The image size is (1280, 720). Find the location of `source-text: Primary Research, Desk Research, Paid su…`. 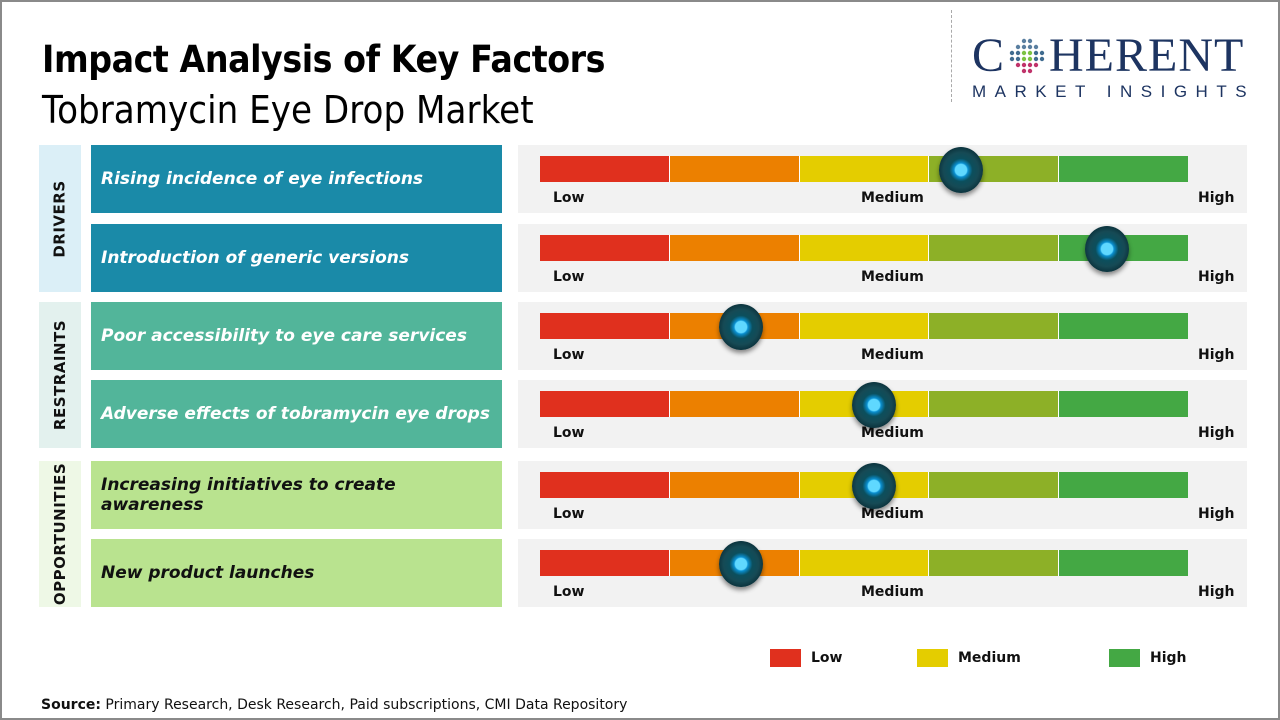

source-text: Primary Research, Desk Research, Paid su… is located at coordinates (364, 705).